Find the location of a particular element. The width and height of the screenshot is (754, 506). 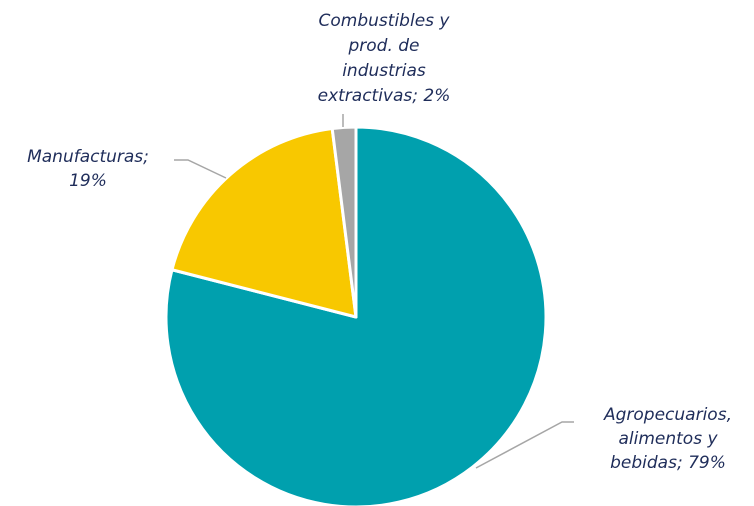

data-label-line: Agropecuarios, is located at coordinates (667, 415).